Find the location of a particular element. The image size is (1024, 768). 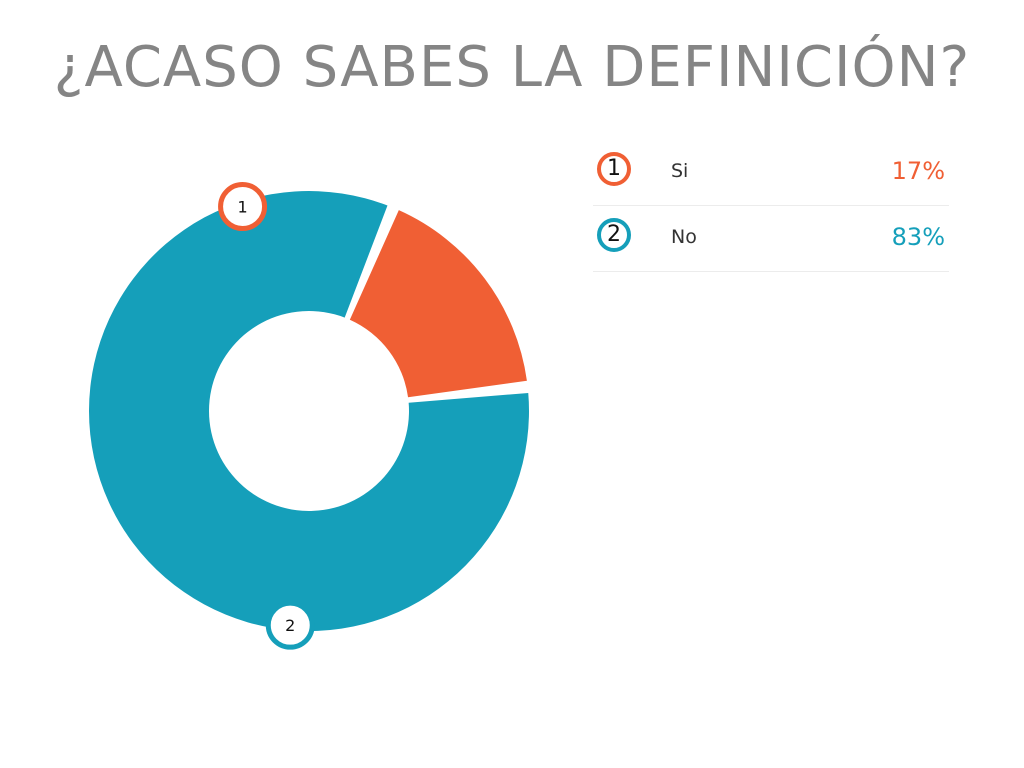

legend-label-si: Si is located at coordinates (680, 171).